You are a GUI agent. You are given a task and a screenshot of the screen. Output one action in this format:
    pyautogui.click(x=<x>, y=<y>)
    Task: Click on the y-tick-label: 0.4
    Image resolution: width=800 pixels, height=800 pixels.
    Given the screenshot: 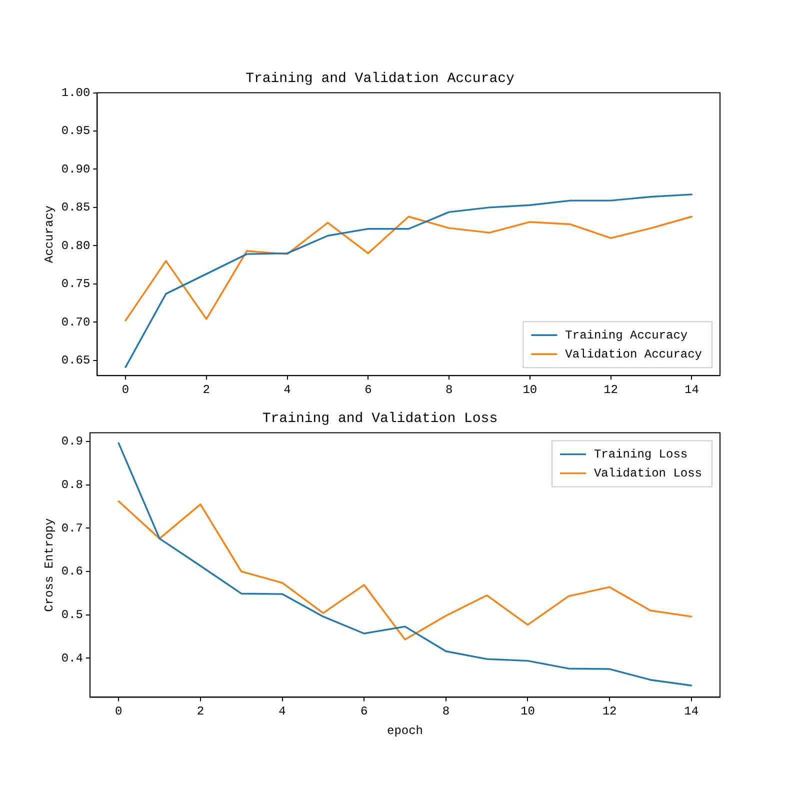 What is the action you would take?
    pyautogui.click(x=72, y=658)
    